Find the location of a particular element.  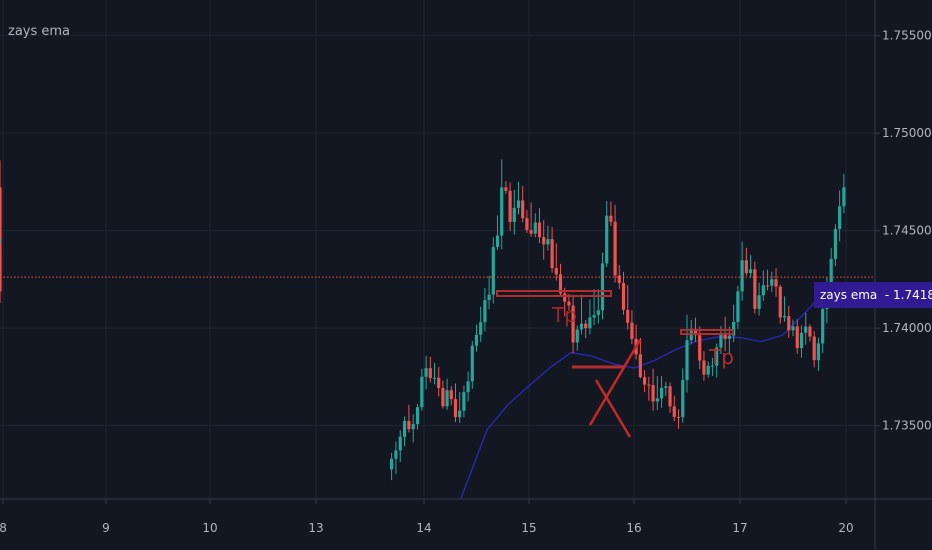

y-axis: 1.73500 1.74000 1.74500 1.75000 1.75500 is located at coordinates (903, 231).